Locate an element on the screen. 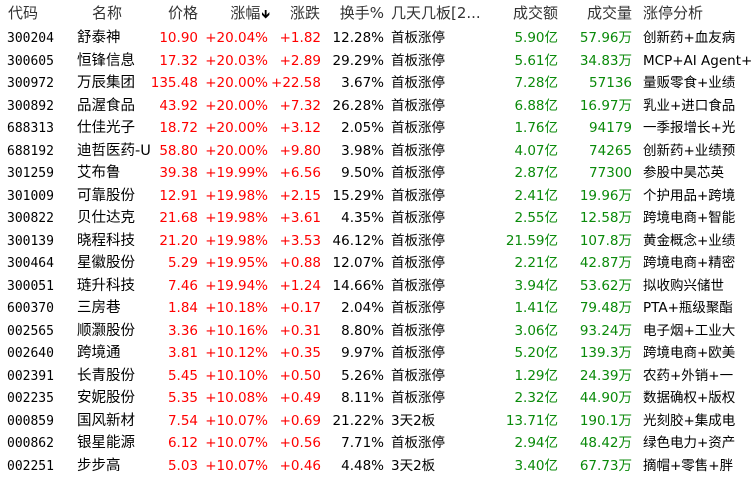 The width and height of the screenshot is (751, 478). col-header-analysis-label: 涨停分析 is located at coordinates (673, 13).